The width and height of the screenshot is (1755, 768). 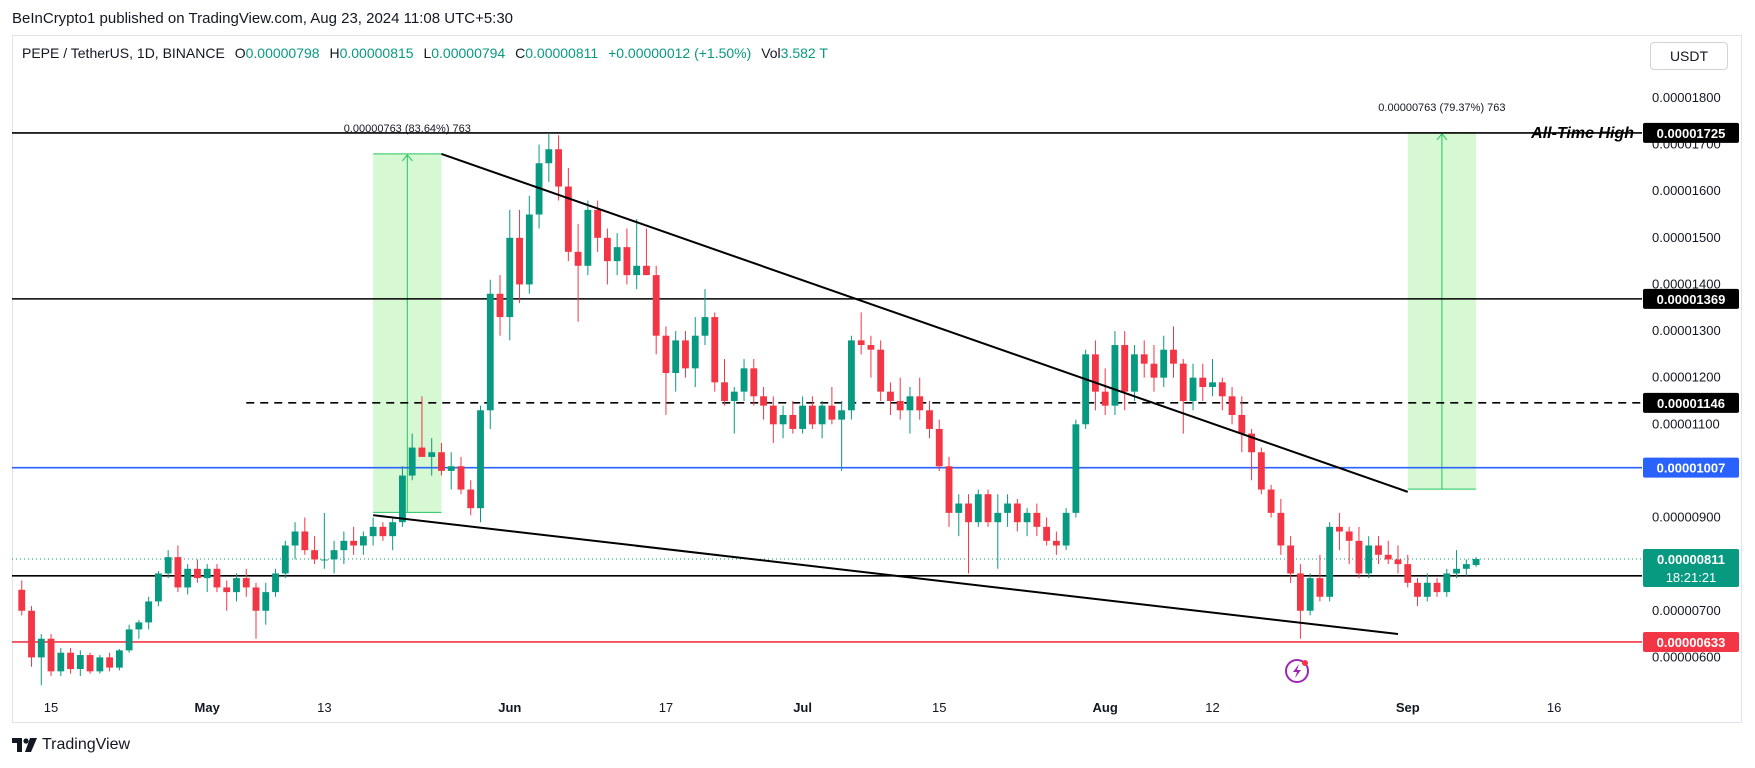 I want to click on price-badge: 0.00001725, so click(x=1691, y=132).